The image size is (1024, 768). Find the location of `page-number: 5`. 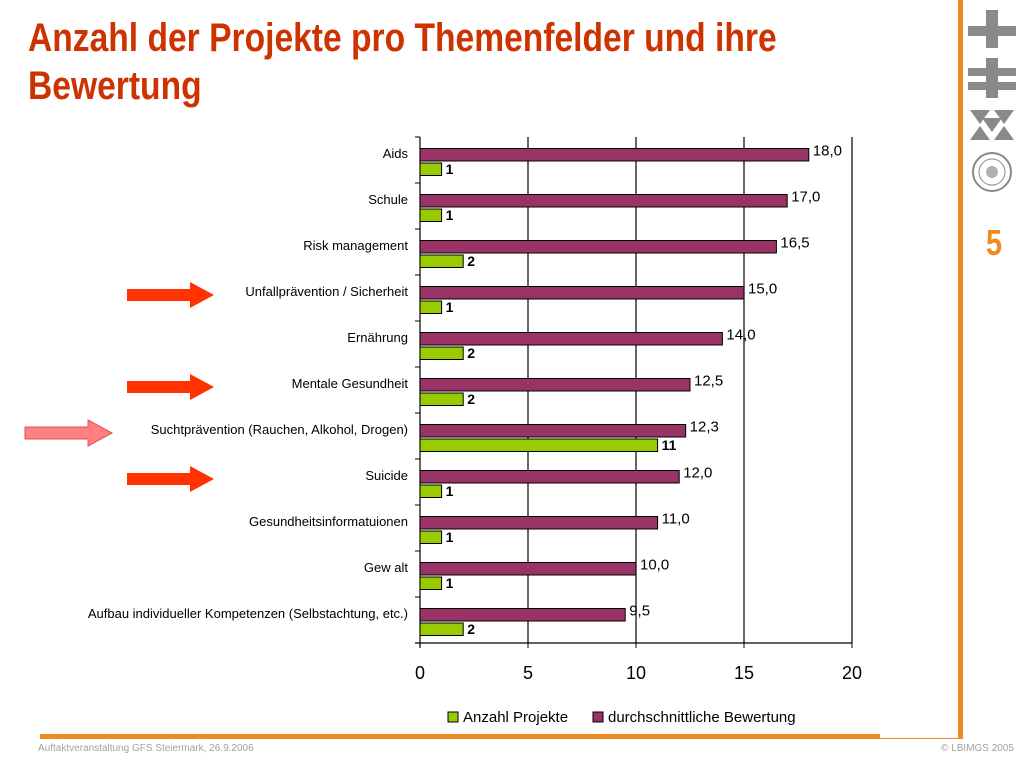

page-number: 5 is located at coordinates (994, 242).